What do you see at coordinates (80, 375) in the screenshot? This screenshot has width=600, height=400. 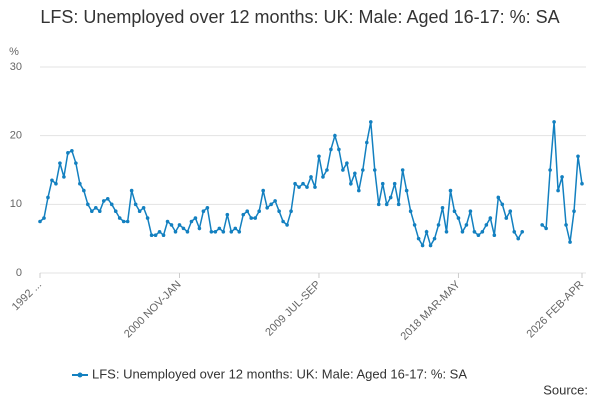 I see `legend-marker` at bounding box center [80, 375].